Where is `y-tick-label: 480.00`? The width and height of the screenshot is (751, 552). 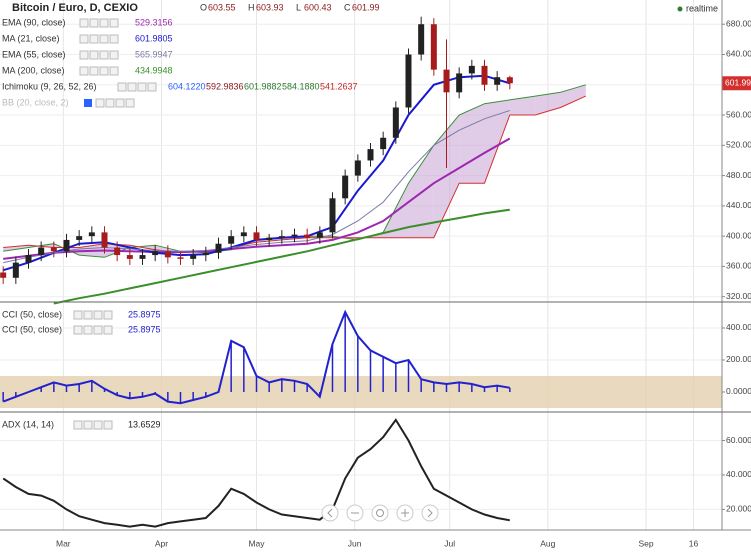
y-tick-label: 480.00 is located at coordinates (738, 175).